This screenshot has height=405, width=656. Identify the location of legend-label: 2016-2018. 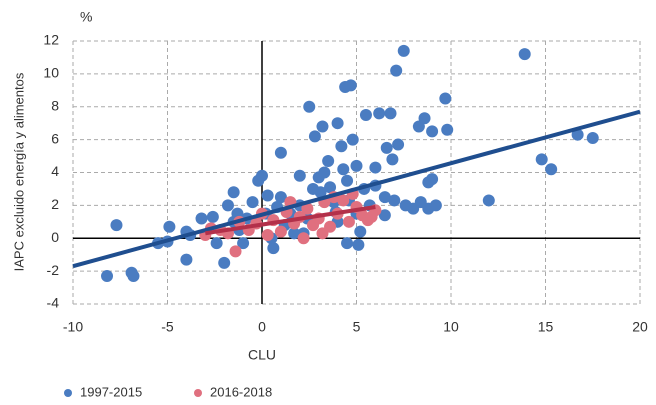
(241, 391).